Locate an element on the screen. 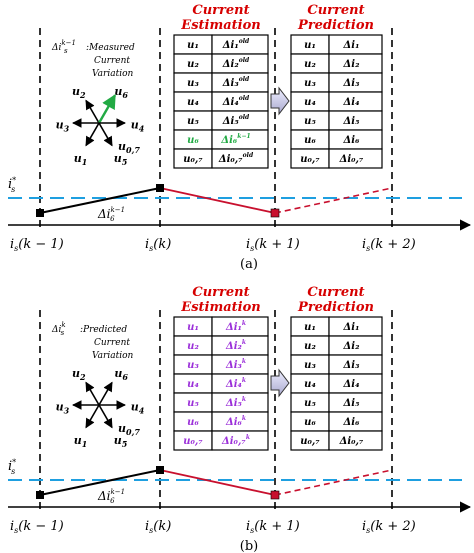 The height and width of the screenshot is (553, 474). estimation-variation-2: Δi₂old is located at coordinates (236, 63).